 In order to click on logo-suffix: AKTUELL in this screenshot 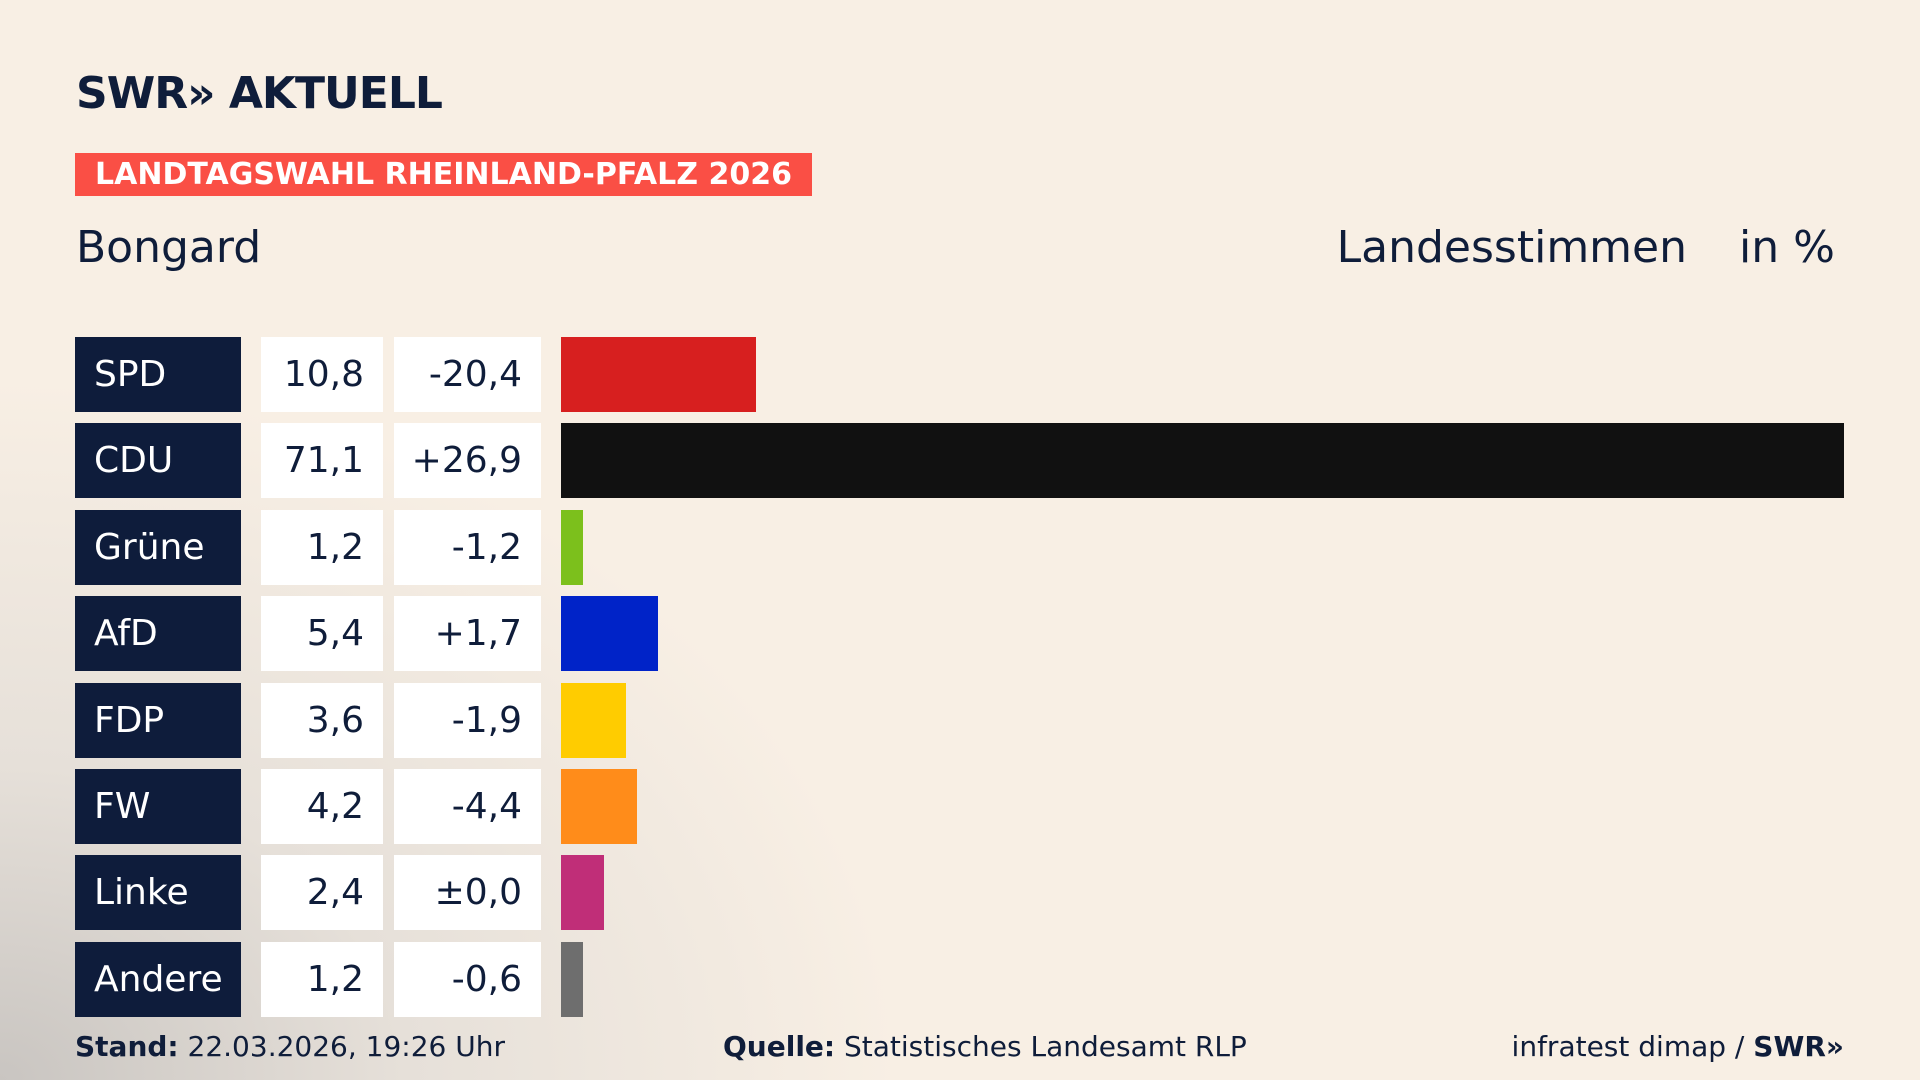, I will do `click(335, 93)`.